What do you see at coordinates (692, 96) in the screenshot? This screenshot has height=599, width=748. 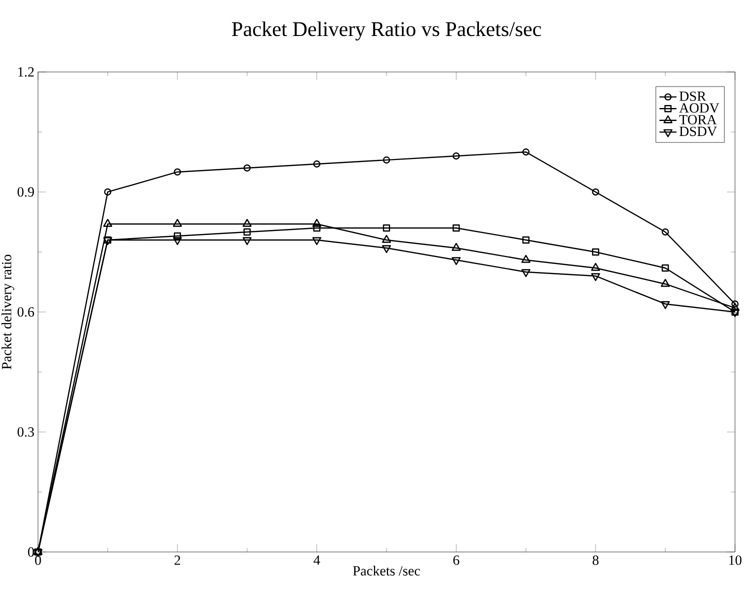 I see `legend-label: DSR` at bounding box center [692, 96].